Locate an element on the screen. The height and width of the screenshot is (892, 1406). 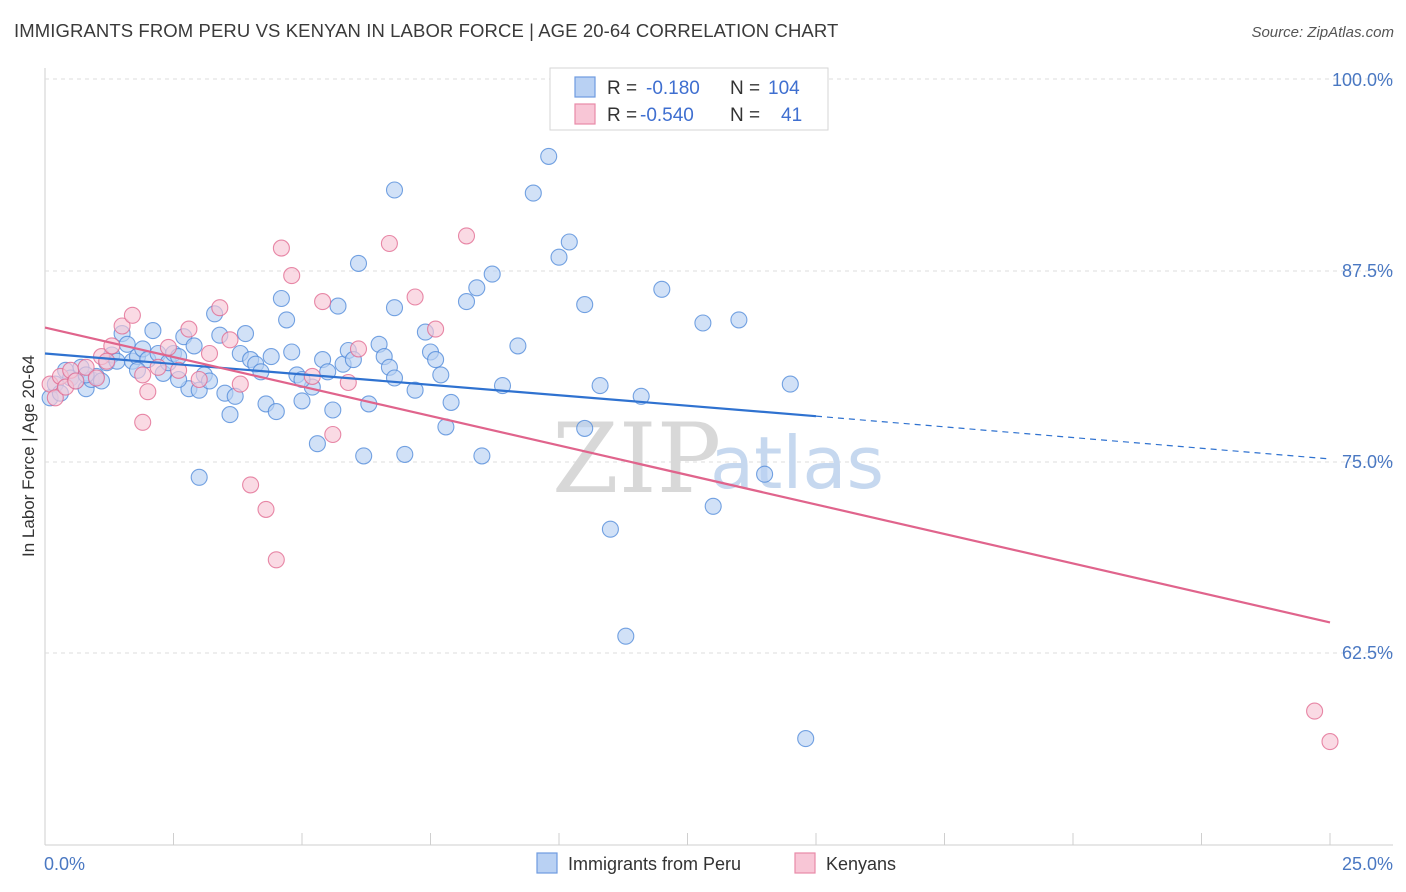
x-tick-labels: 0.0% 25.0% is located at coordinates (718, 864).